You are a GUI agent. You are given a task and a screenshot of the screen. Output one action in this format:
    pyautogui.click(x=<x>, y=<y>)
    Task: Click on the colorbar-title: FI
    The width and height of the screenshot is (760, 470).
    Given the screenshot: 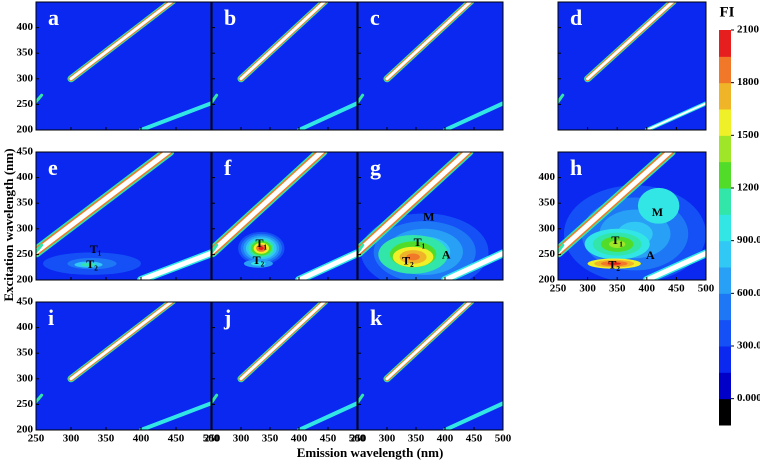 What is the action you would take?
    pyautogui.click(x=727, y=12)
    